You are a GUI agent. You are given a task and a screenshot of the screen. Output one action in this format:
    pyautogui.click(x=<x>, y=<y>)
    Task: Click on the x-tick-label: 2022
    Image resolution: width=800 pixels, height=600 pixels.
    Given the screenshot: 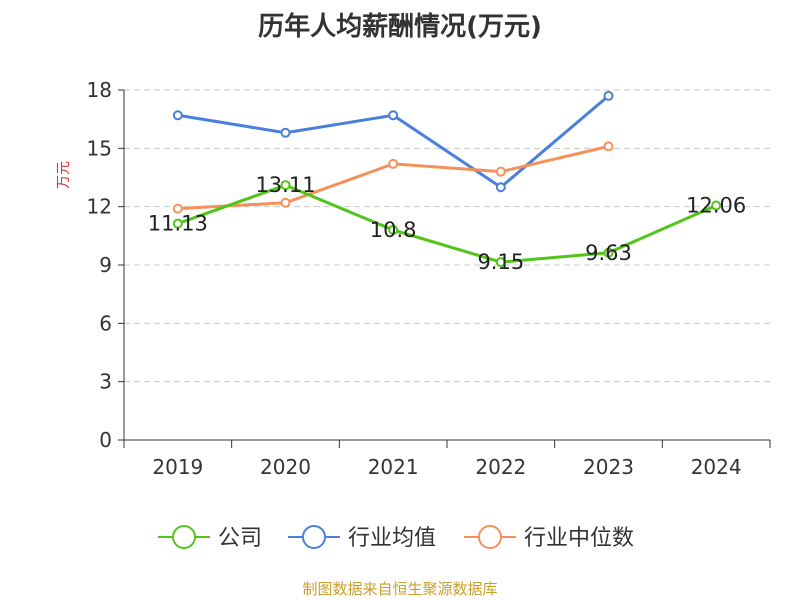 What is the action you would take?
    pyautogui.click(x=500, y=467)
    